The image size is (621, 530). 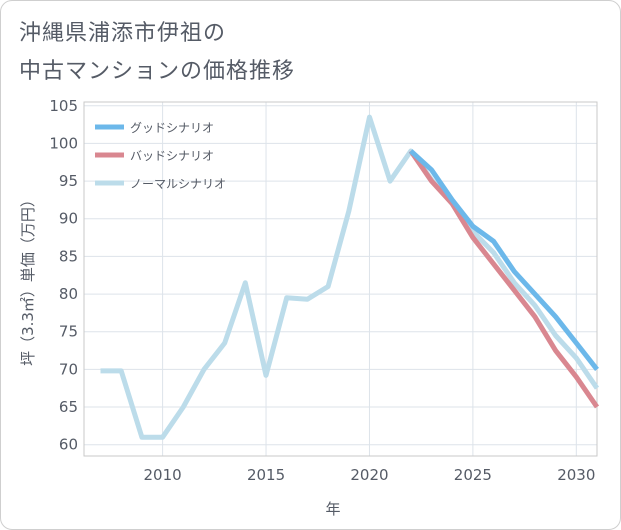 What do you see at coordinates (63, 143) in the screenshot?
I see `y-tick-label: 100` at bounding box center [63, 143].